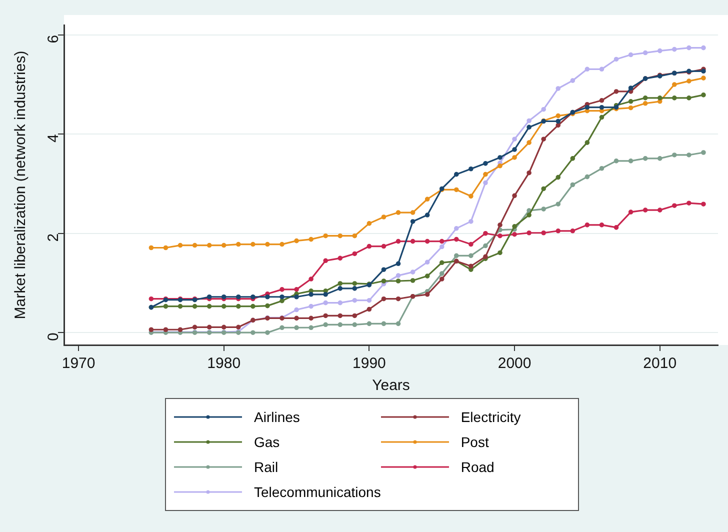 This screenshot has height=532, width=728. Describe the element at coordinates (53, 39) in the screenshot. I see `y-tick-label: 6` at that location.